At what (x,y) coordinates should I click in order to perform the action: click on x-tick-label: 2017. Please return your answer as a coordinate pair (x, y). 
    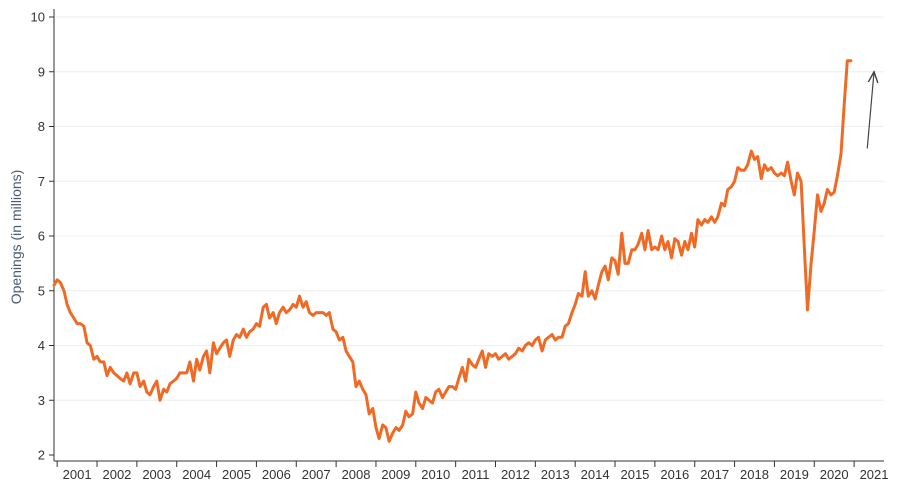
    Looking at the image, I should click on (714, 474).